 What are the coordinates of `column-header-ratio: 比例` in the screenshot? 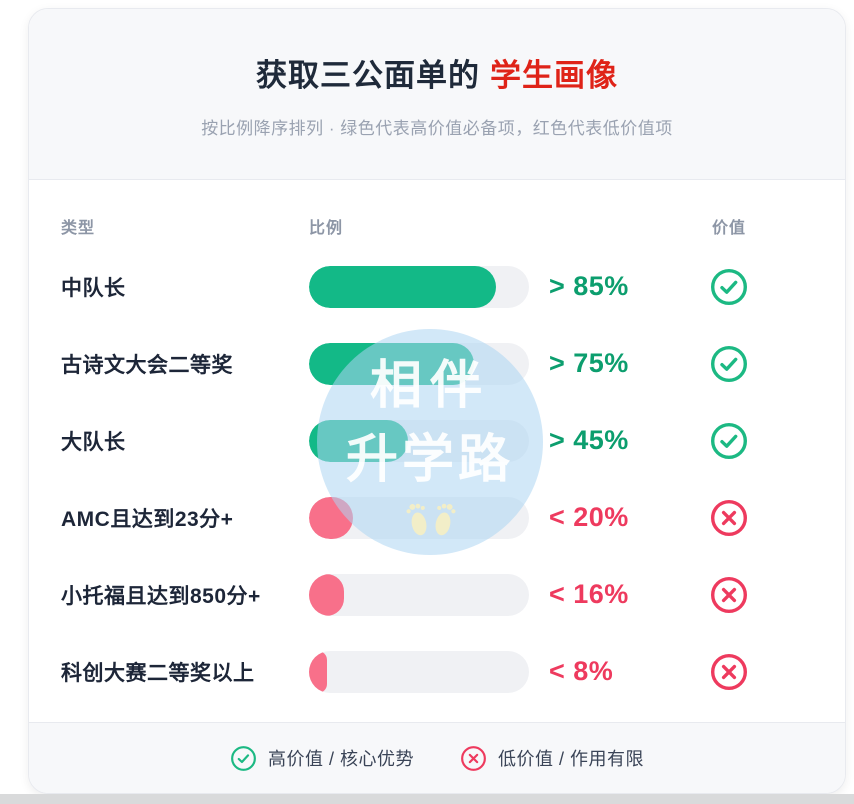 It's located at (326, 228).